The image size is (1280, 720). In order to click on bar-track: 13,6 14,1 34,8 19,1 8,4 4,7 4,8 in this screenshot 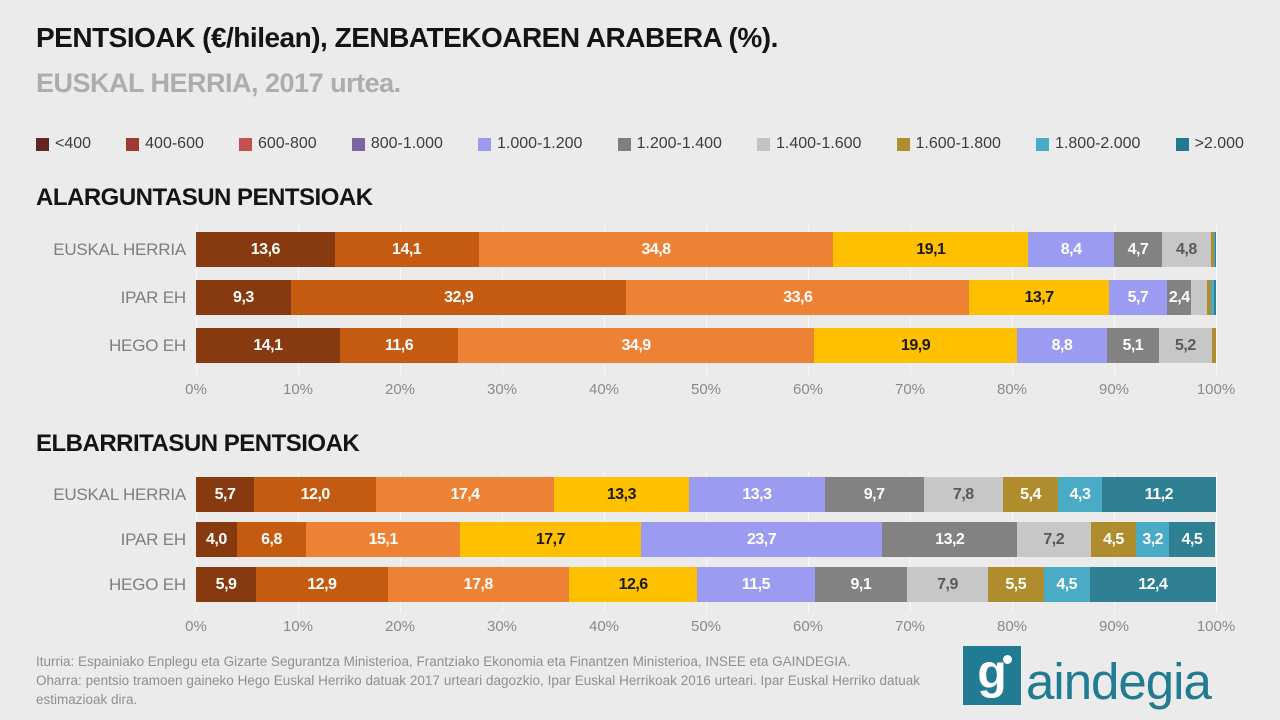, I will do `click(706, 249)`.